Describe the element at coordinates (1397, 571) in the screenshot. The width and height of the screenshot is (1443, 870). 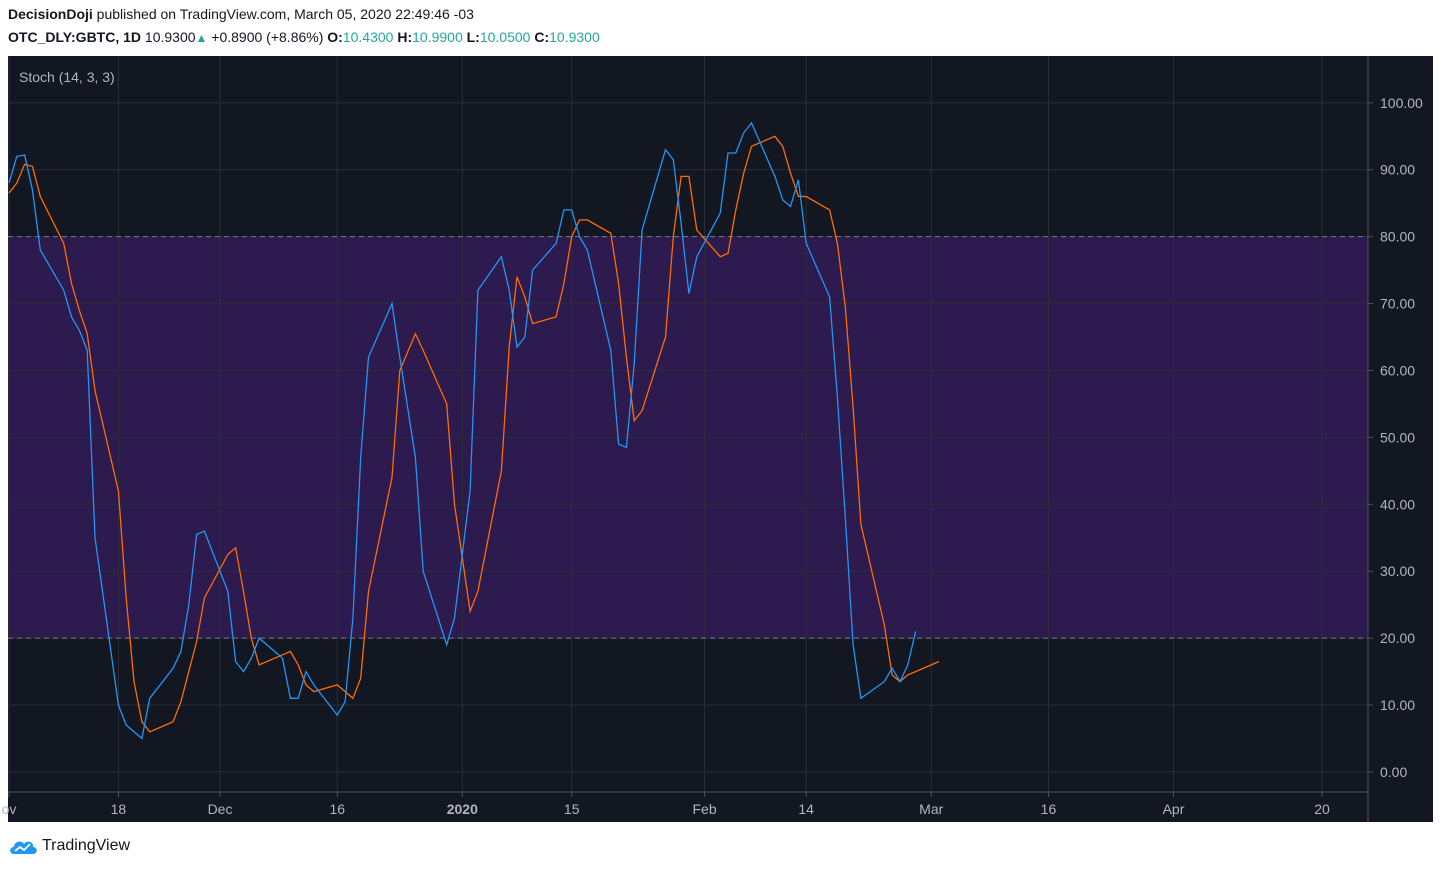
I see `y-tick-label: 30.00` at that location.